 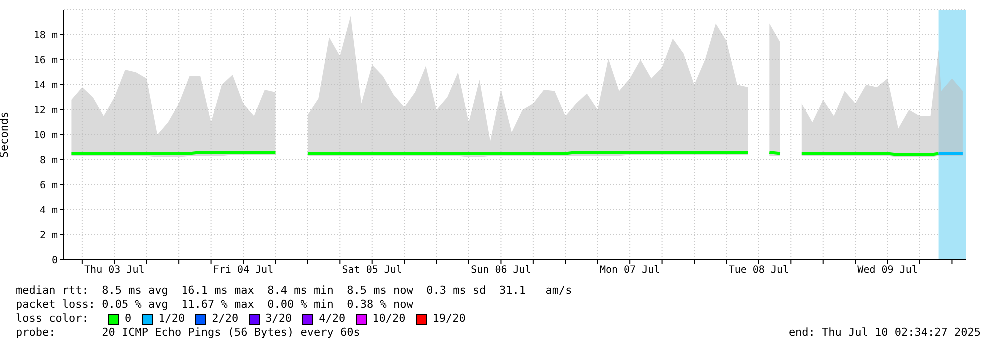 What do you see at coordinates (295, 291) in the screenshot?
I see `text: median rtt: 8.5 ms avg 16.1 ms max 8.4 ms min 8.5 ms now 0.3 ms sd 31.1 am/s` at bounding box center [295, 291].